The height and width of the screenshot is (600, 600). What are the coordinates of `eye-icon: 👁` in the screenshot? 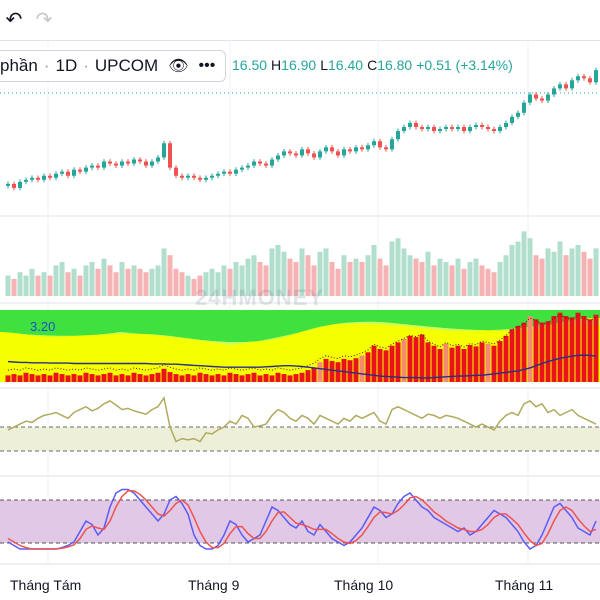 It's located at (178, 66).